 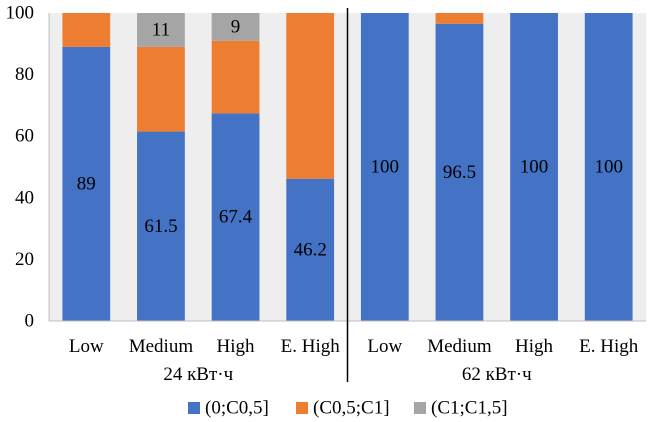 I want to click on x-tick-label-1-4: E. High, so click(x=311, y=346).